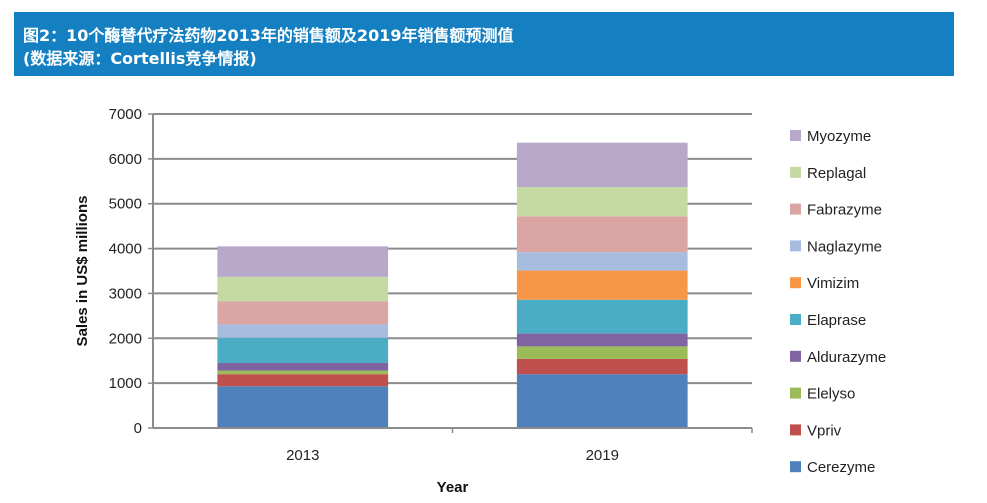  Describe the element at coordinates (795, 172) in the screenshot. I see `legend-swatch-replagal` at that location.